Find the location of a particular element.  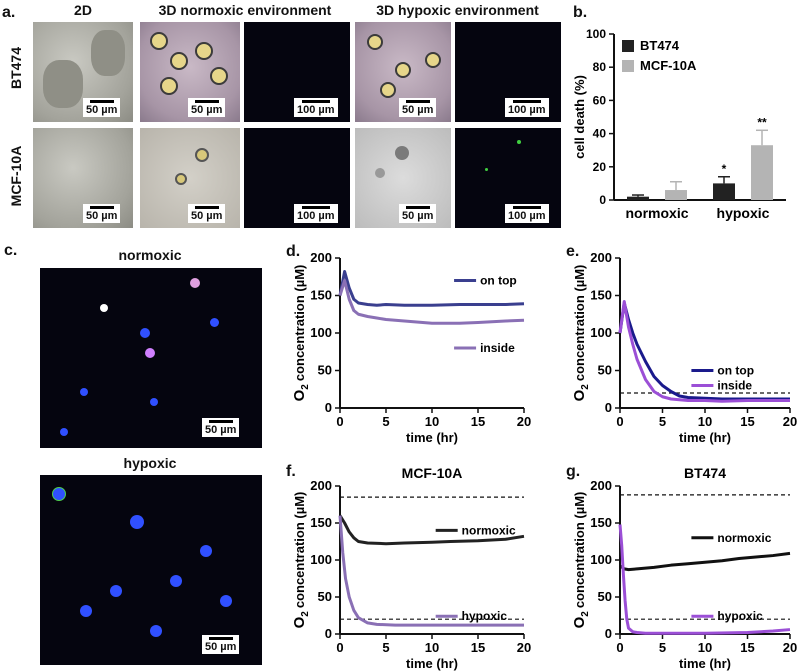

header-3d-hypoxic: 3D hypoxic environment is located at coordinates (457, 10).